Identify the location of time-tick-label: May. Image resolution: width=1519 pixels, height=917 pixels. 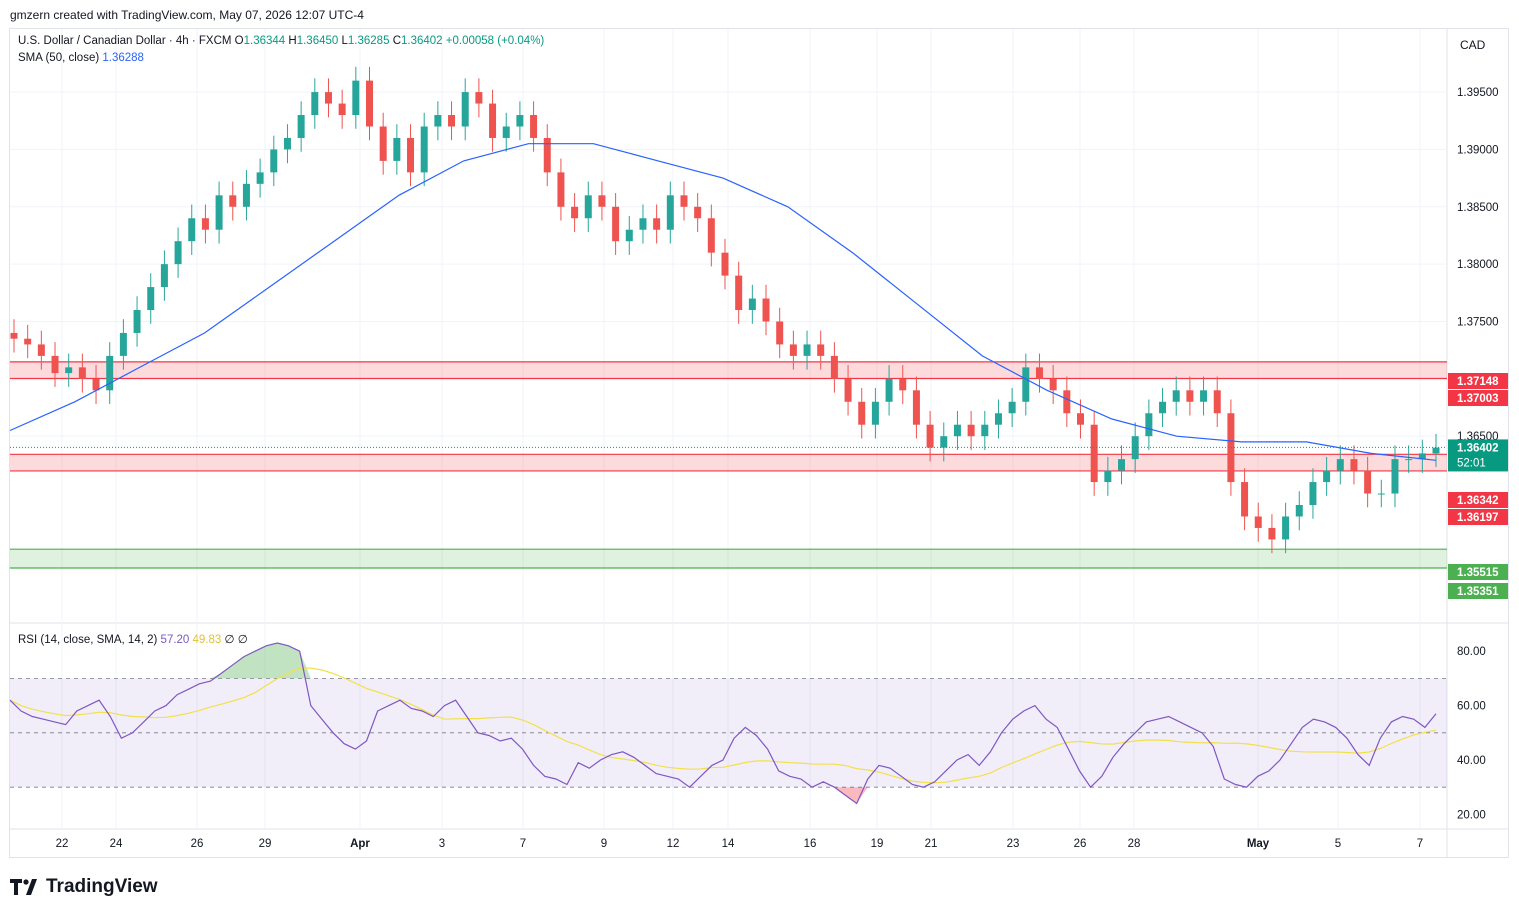
(1258, 844).